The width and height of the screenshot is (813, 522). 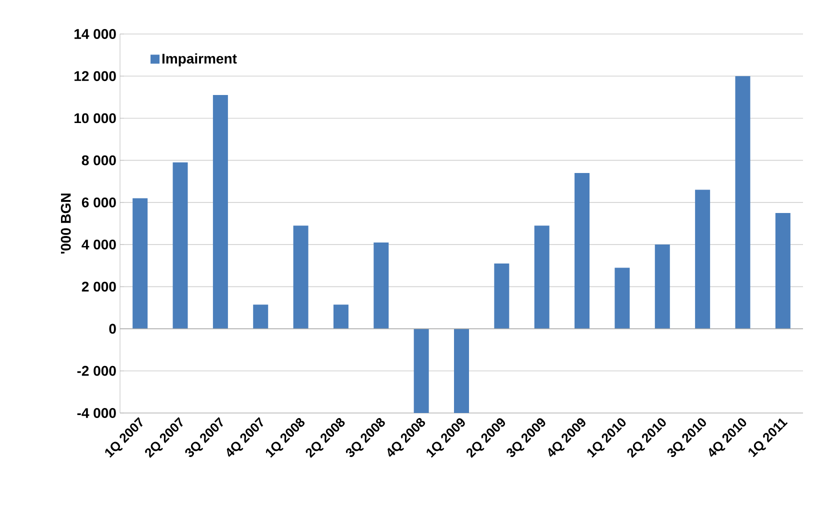 I want to click on y-axis-title: '000 BGN, so click(x=65, y=224).